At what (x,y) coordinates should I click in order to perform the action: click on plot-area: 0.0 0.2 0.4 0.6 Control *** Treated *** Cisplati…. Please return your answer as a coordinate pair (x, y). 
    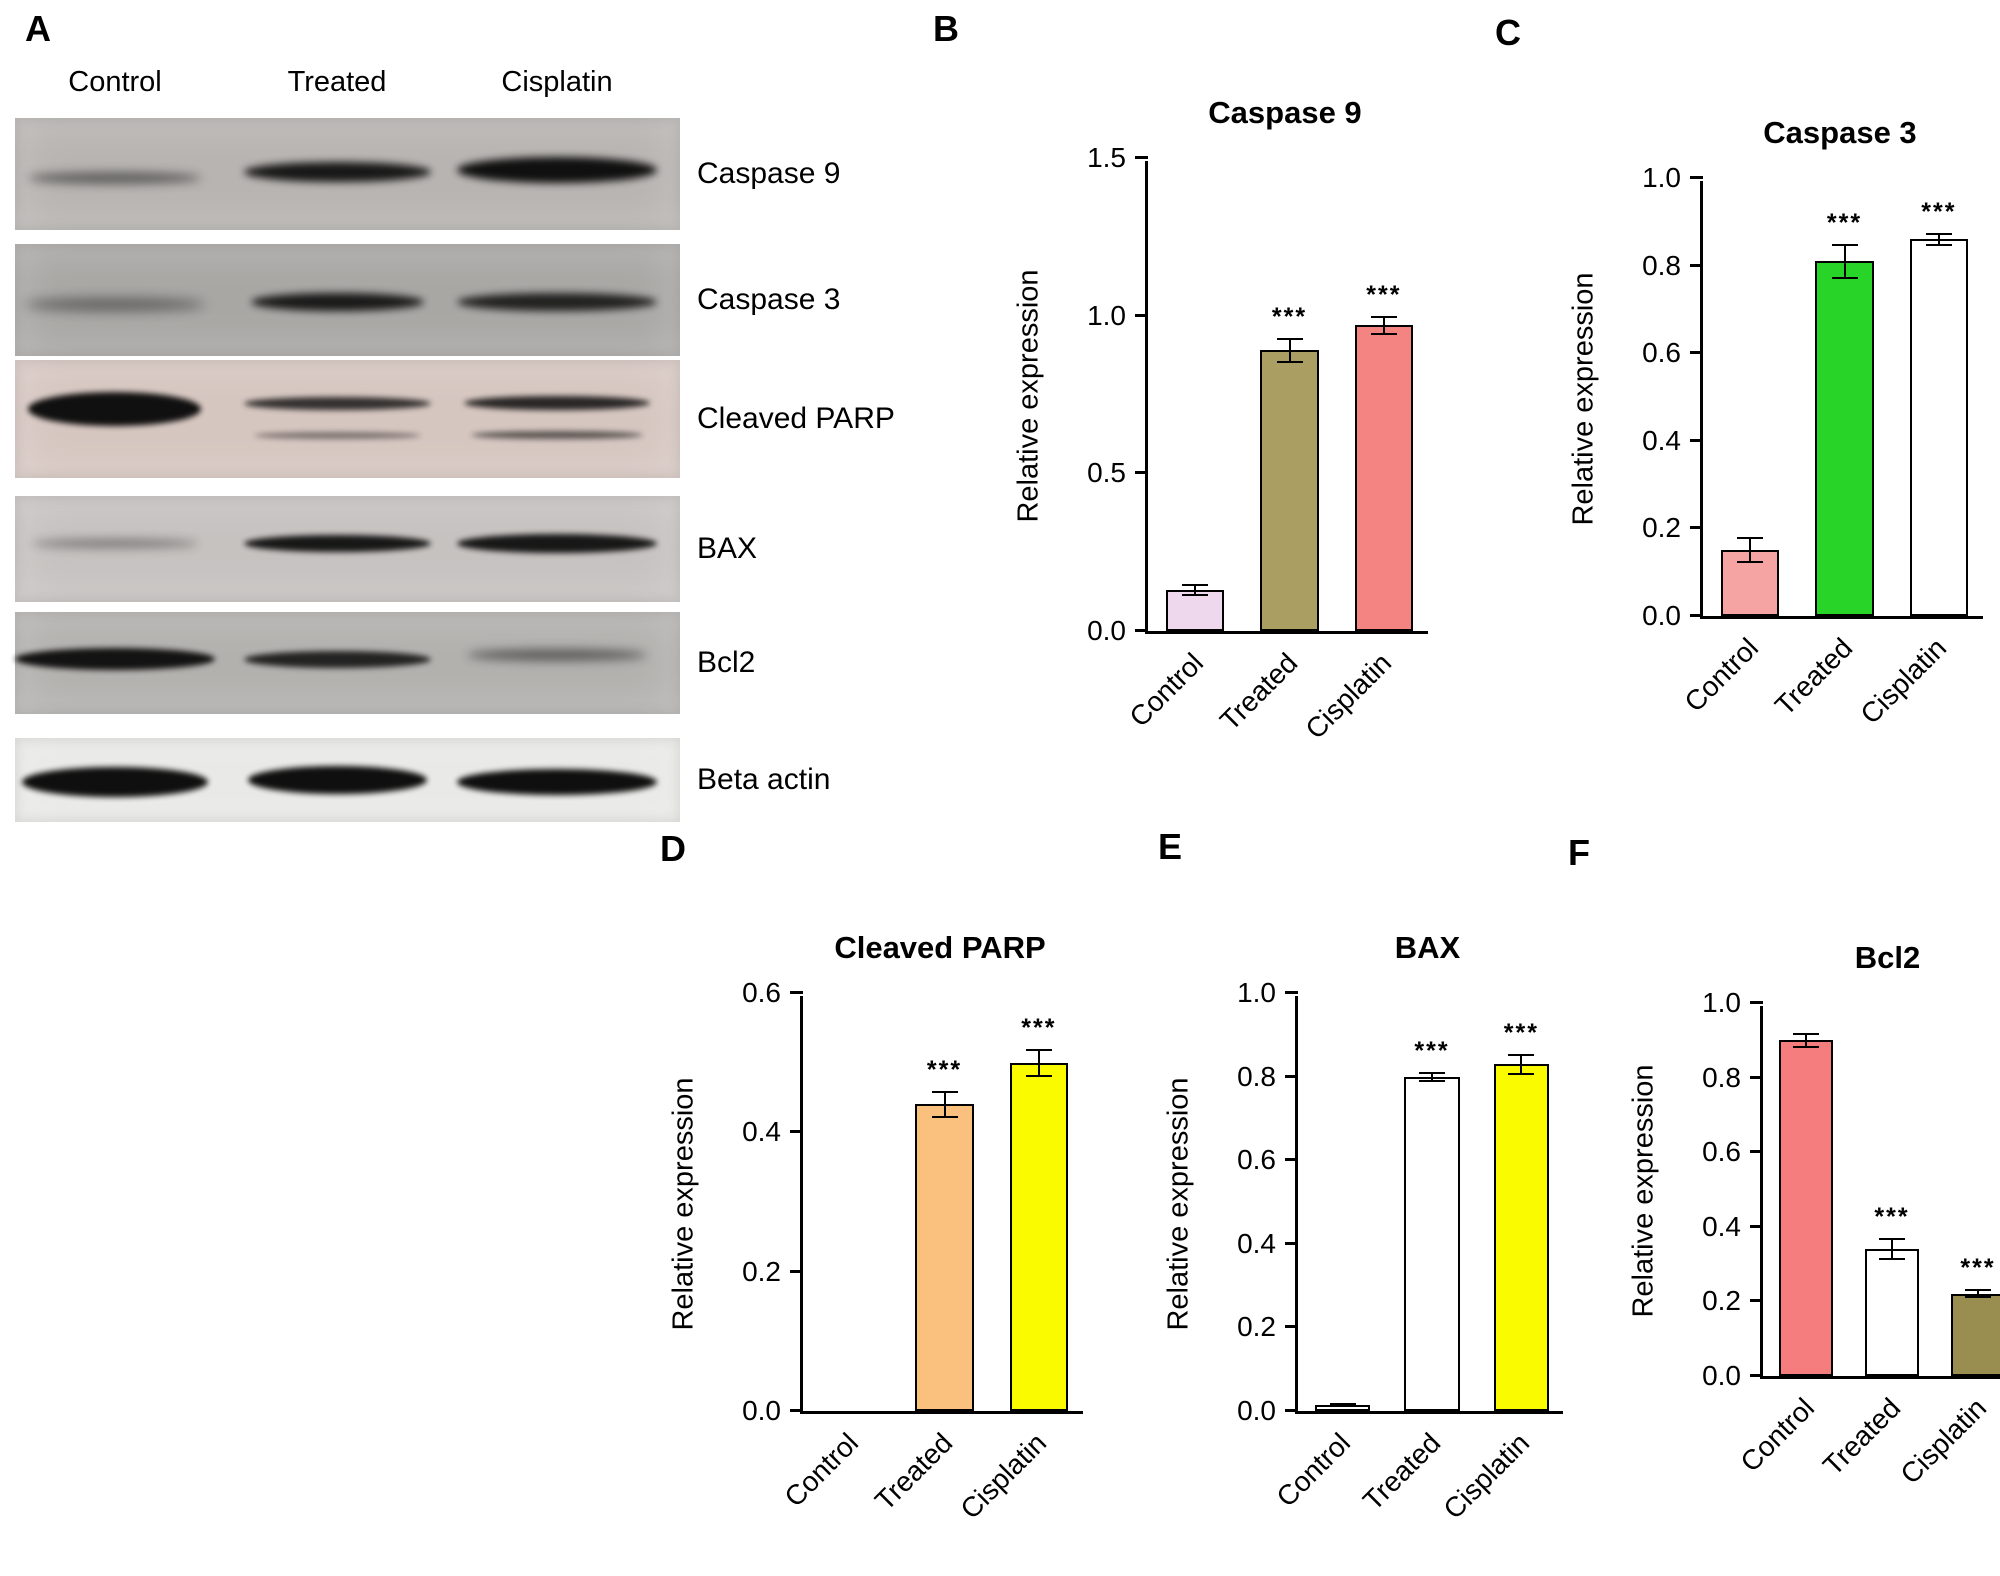
    Looking at the image, I should click on (912, 1251).